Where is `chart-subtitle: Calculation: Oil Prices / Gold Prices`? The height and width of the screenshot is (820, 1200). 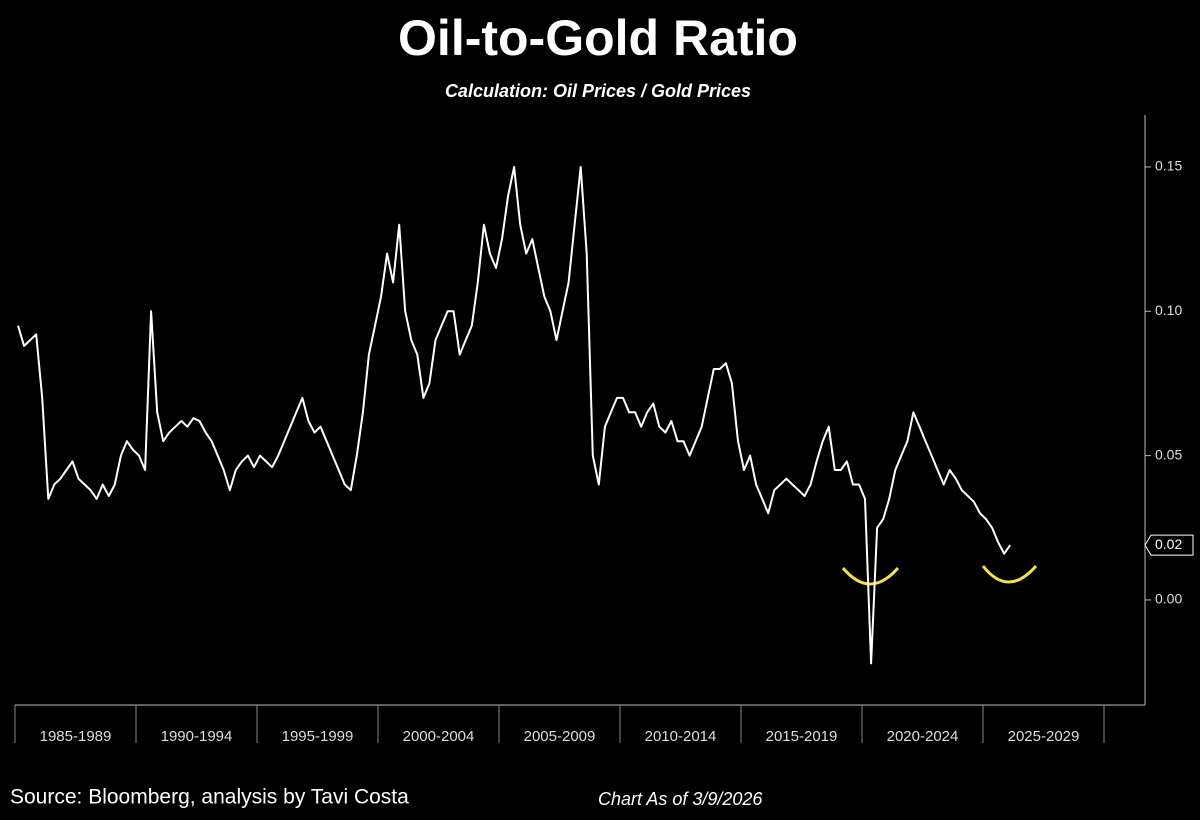 chart-subtitle: Calculation: Oil Prices / Gold Prices is located at coordinates (598, 91).